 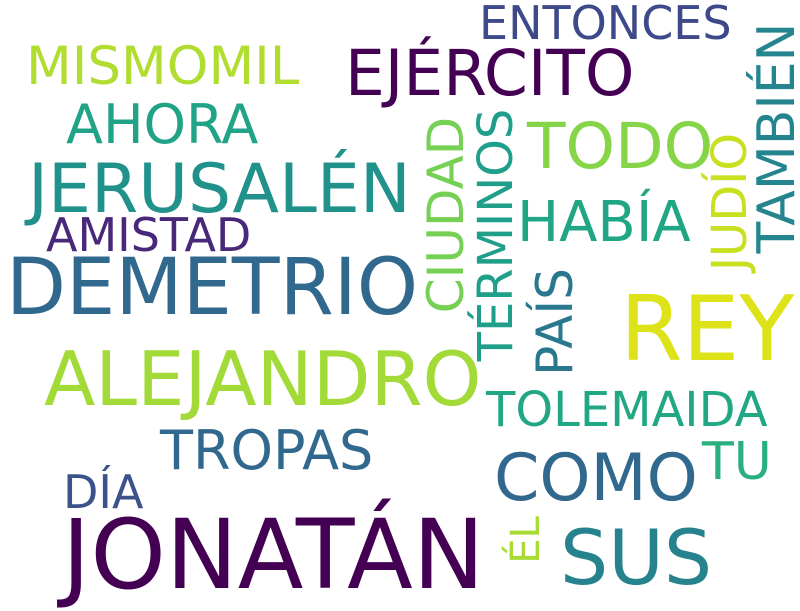 I want to click on word-como: COMO, so click(x=596, y=478).